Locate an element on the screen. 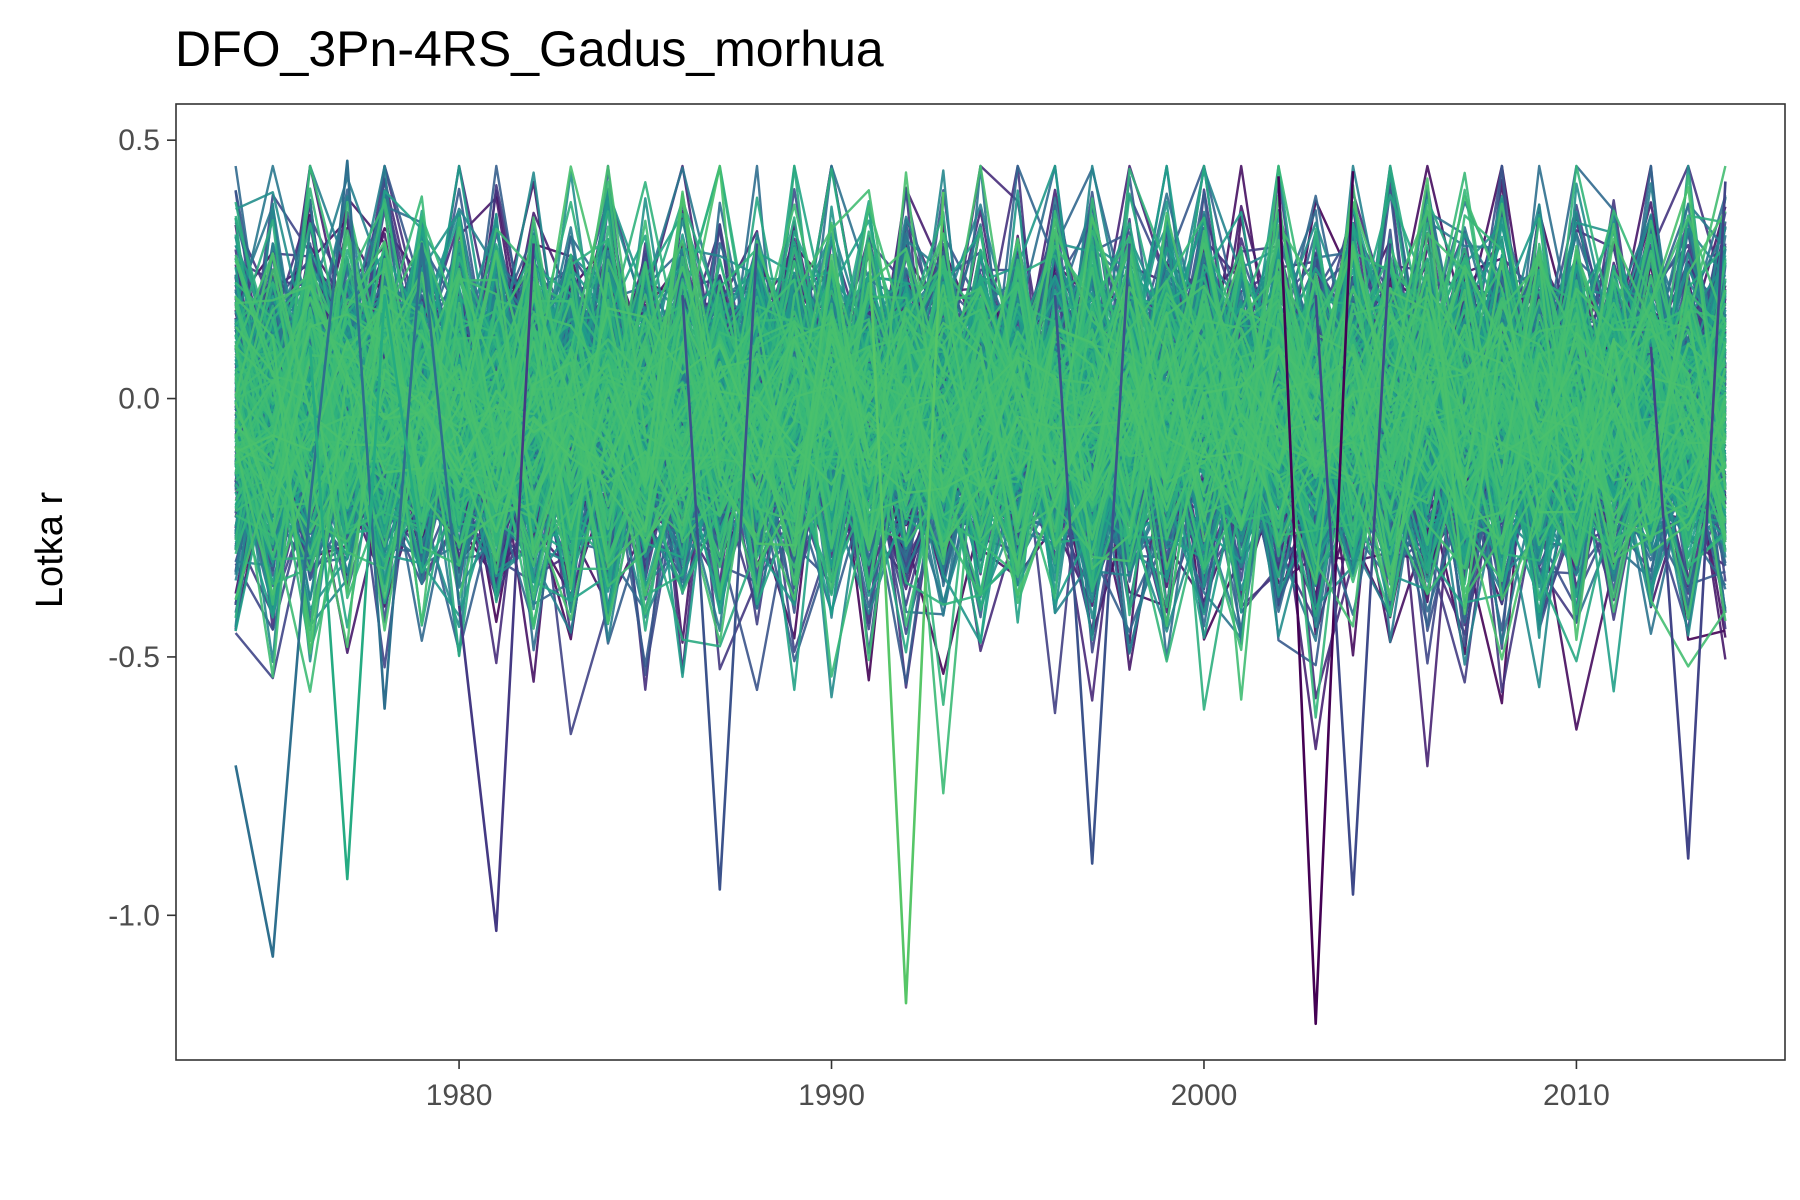 The image size is (1800, 1200). chart-title: DFO_3Pn-4RS_Gadus_morhua is located at coordinates (529, 49).